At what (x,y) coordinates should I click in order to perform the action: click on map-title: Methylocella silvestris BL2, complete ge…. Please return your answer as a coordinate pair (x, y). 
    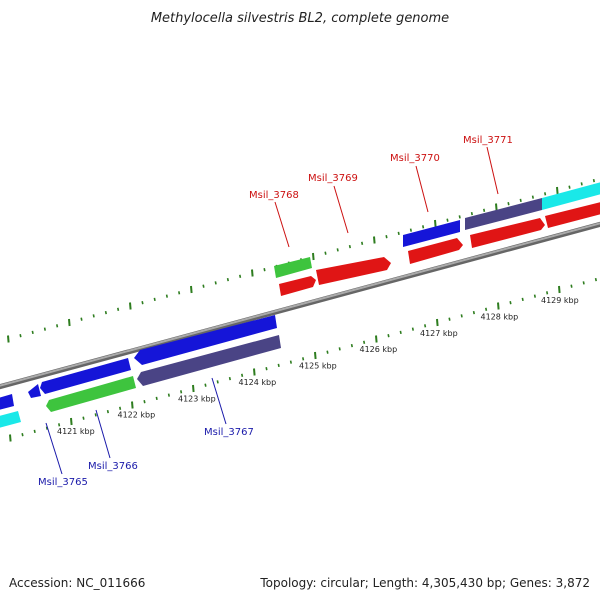
    Looking at the image, I should click on (300, 18).